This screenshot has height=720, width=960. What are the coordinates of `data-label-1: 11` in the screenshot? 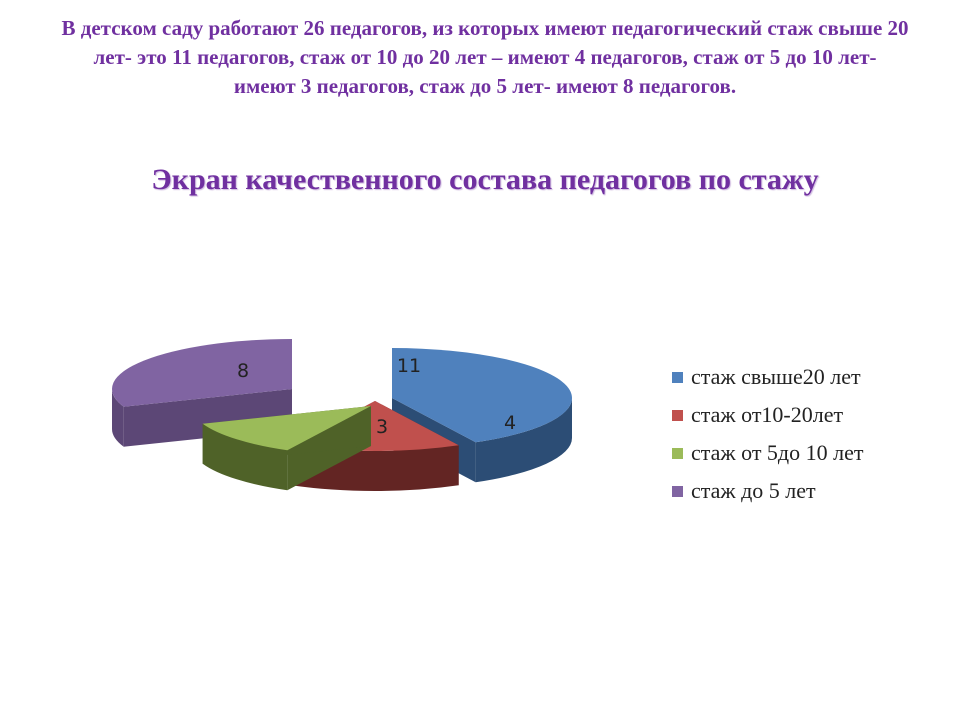 It's located at (409, 366).